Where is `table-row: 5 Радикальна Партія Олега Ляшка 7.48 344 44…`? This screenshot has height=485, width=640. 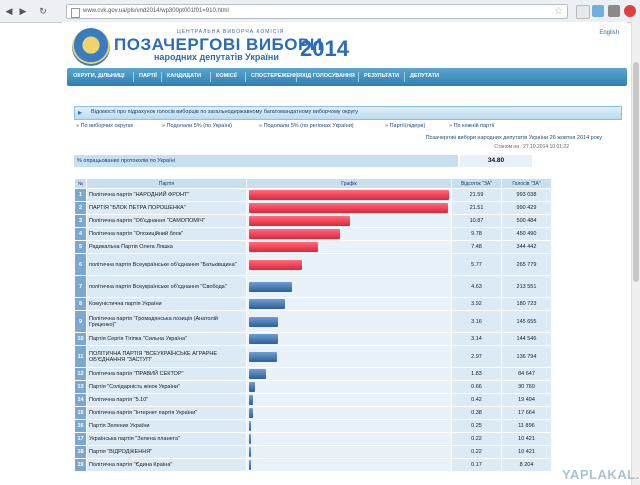
table-row: 5 Радикальна Партія Олега Ляшка 7.48 344 44… is located at coordinates (313, 247).